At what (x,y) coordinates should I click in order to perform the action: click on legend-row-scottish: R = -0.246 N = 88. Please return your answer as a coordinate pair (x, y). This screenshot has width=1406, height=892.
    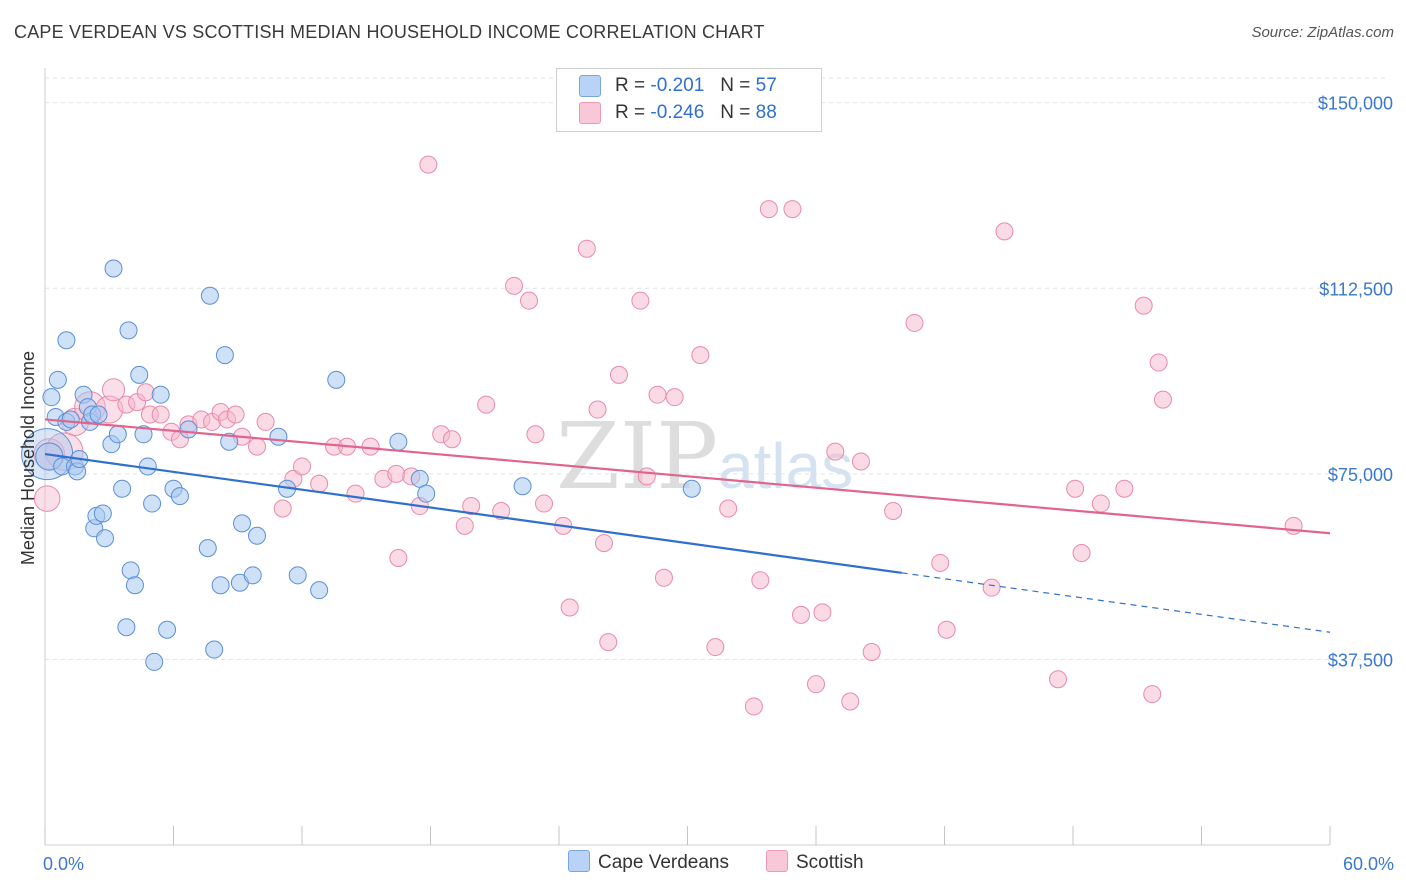
    Looking at the image, I should click on (678, 113).